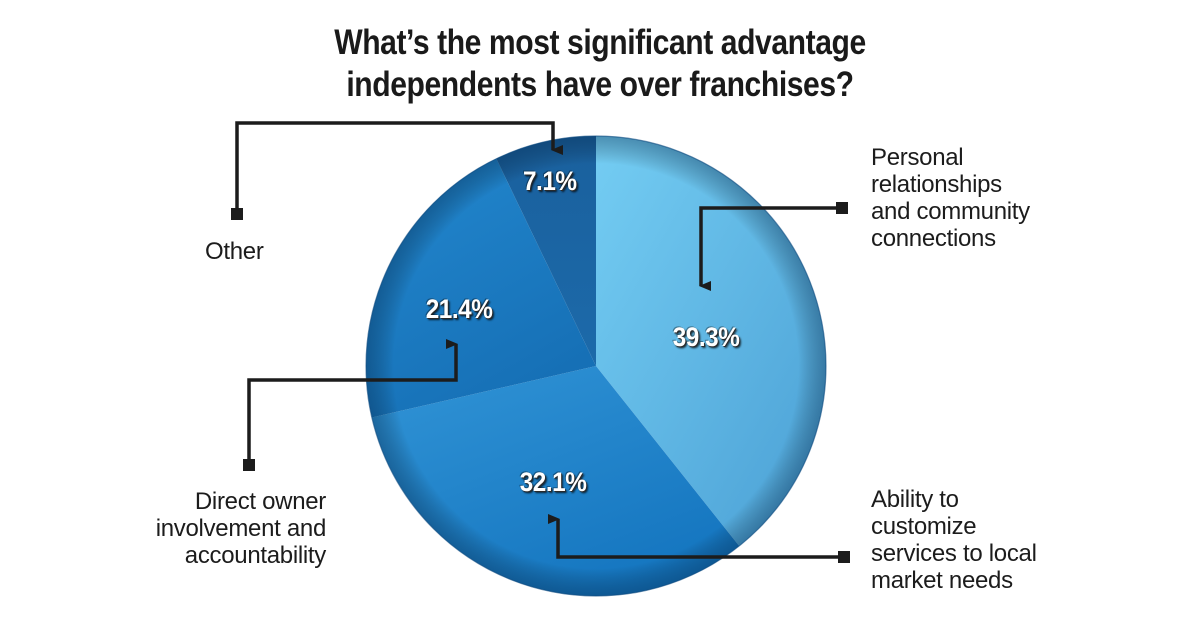 The height and width of the screenshot is (628, 1200). Describe the element at coordinates (553, 482) in the screenshot. I see `pct-label-customize-services: 32.1%` at that location.